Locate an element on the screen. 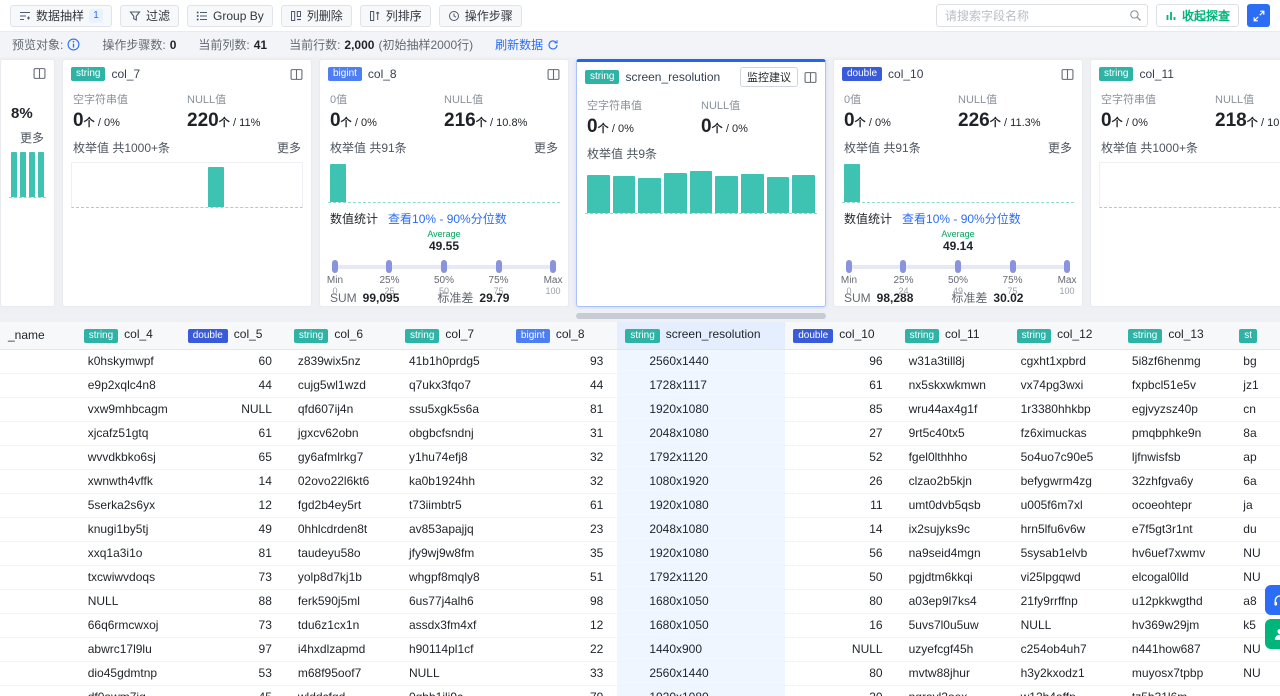 This screenshot has width=1280, height=696. table-cell: pgjdtm6kkqi is located at coordinates (952, 577).